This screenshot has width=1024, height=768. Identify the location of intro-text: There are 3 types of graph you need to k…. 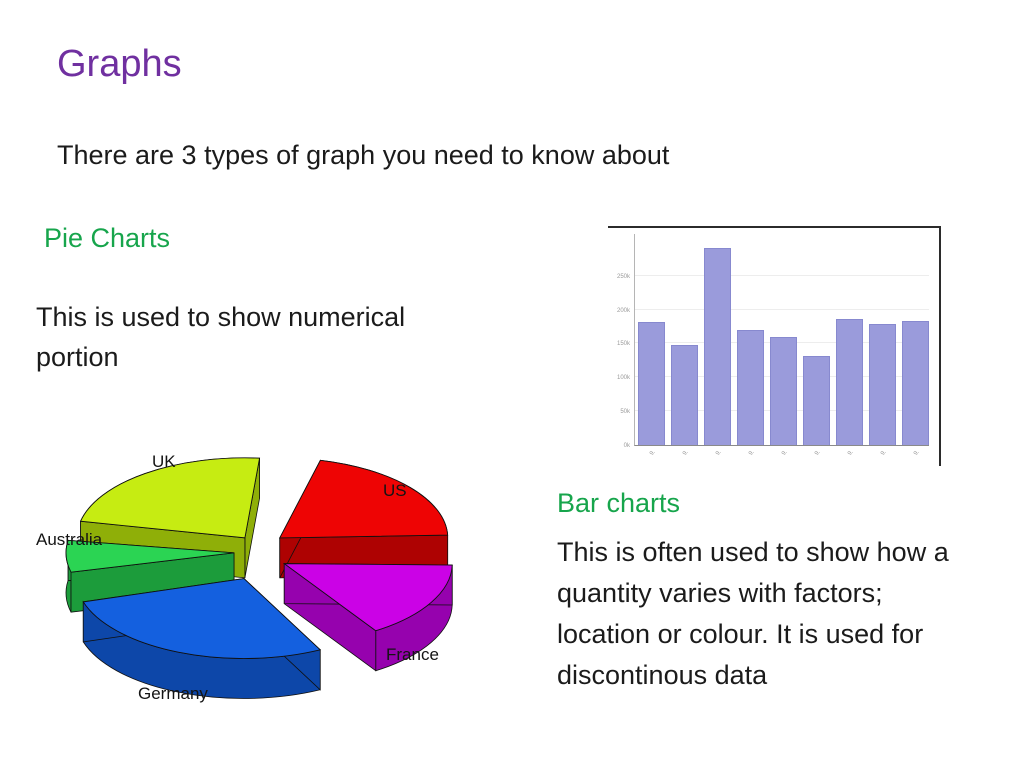
(363, 155).